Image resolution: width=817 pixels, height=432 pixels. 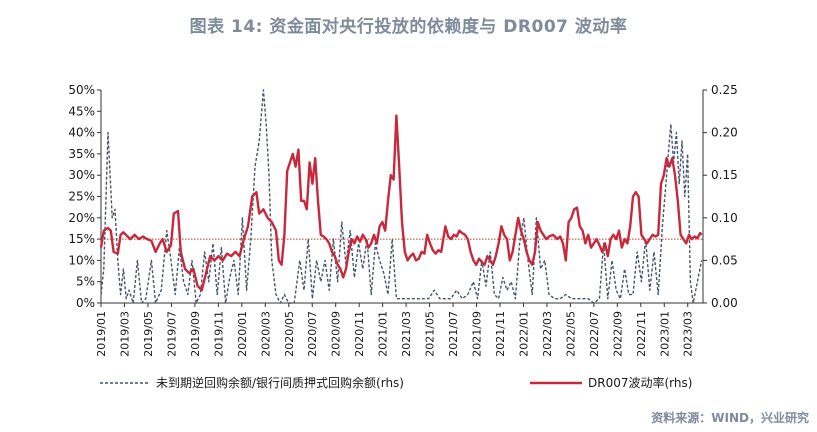 What do you see at coordinates (547, 334) in the screenshot?
I see `x-tick-label: 2022/03` at bounding box center [547, 334].